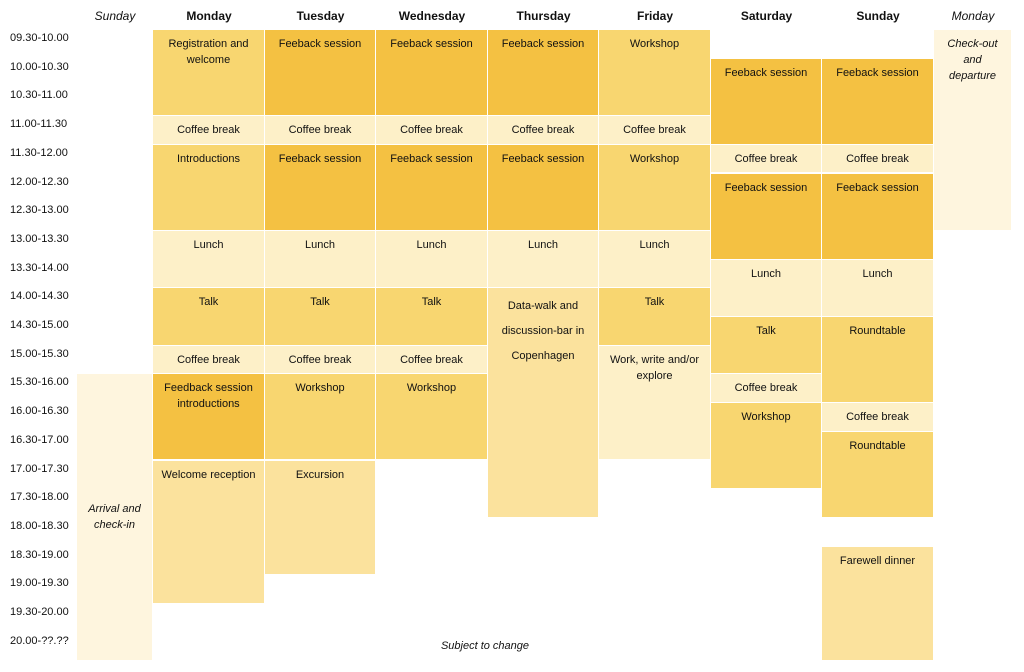 The width and height of the screenshot is (1024, 672). What do you see at coordinates (654, 16) in the screenshot?
I see `day-header-friday: Friday` at bounding box center [654, 16].